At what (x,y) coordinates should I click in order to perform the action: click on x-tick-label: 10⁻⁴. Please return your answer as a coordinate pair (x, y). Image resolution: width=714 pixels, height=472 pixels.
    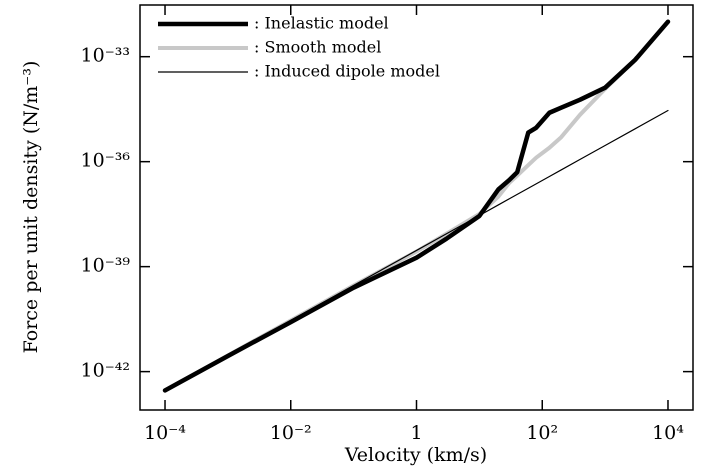
    Looking at the image, I should click on (165, 433).